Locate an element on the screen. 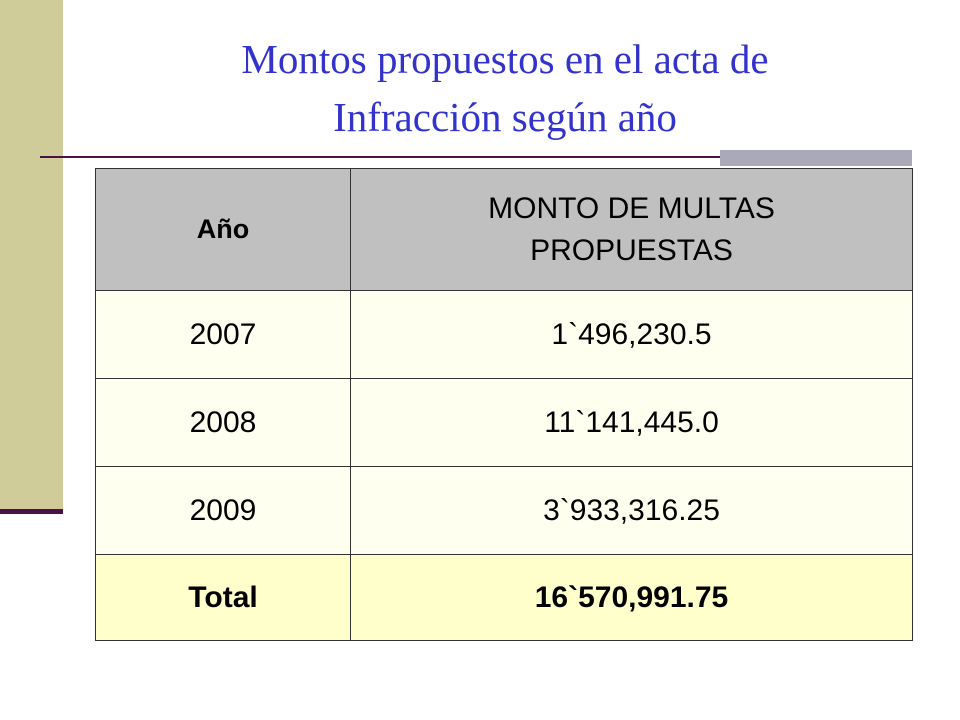 The width and height of the screenshot is (960, 720). title-rule-accent is located at coordinates (816, 158).